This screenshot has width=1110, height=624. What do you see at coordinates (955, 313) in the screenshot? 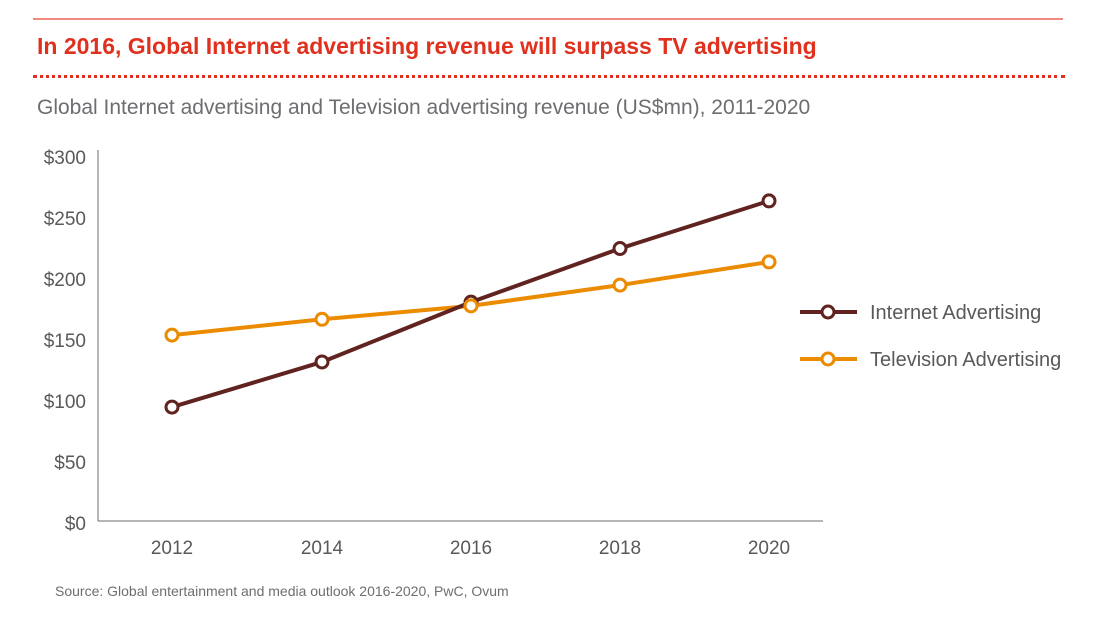
I see `legend-label: Internet Advertising` at bounding box center [955, 313].